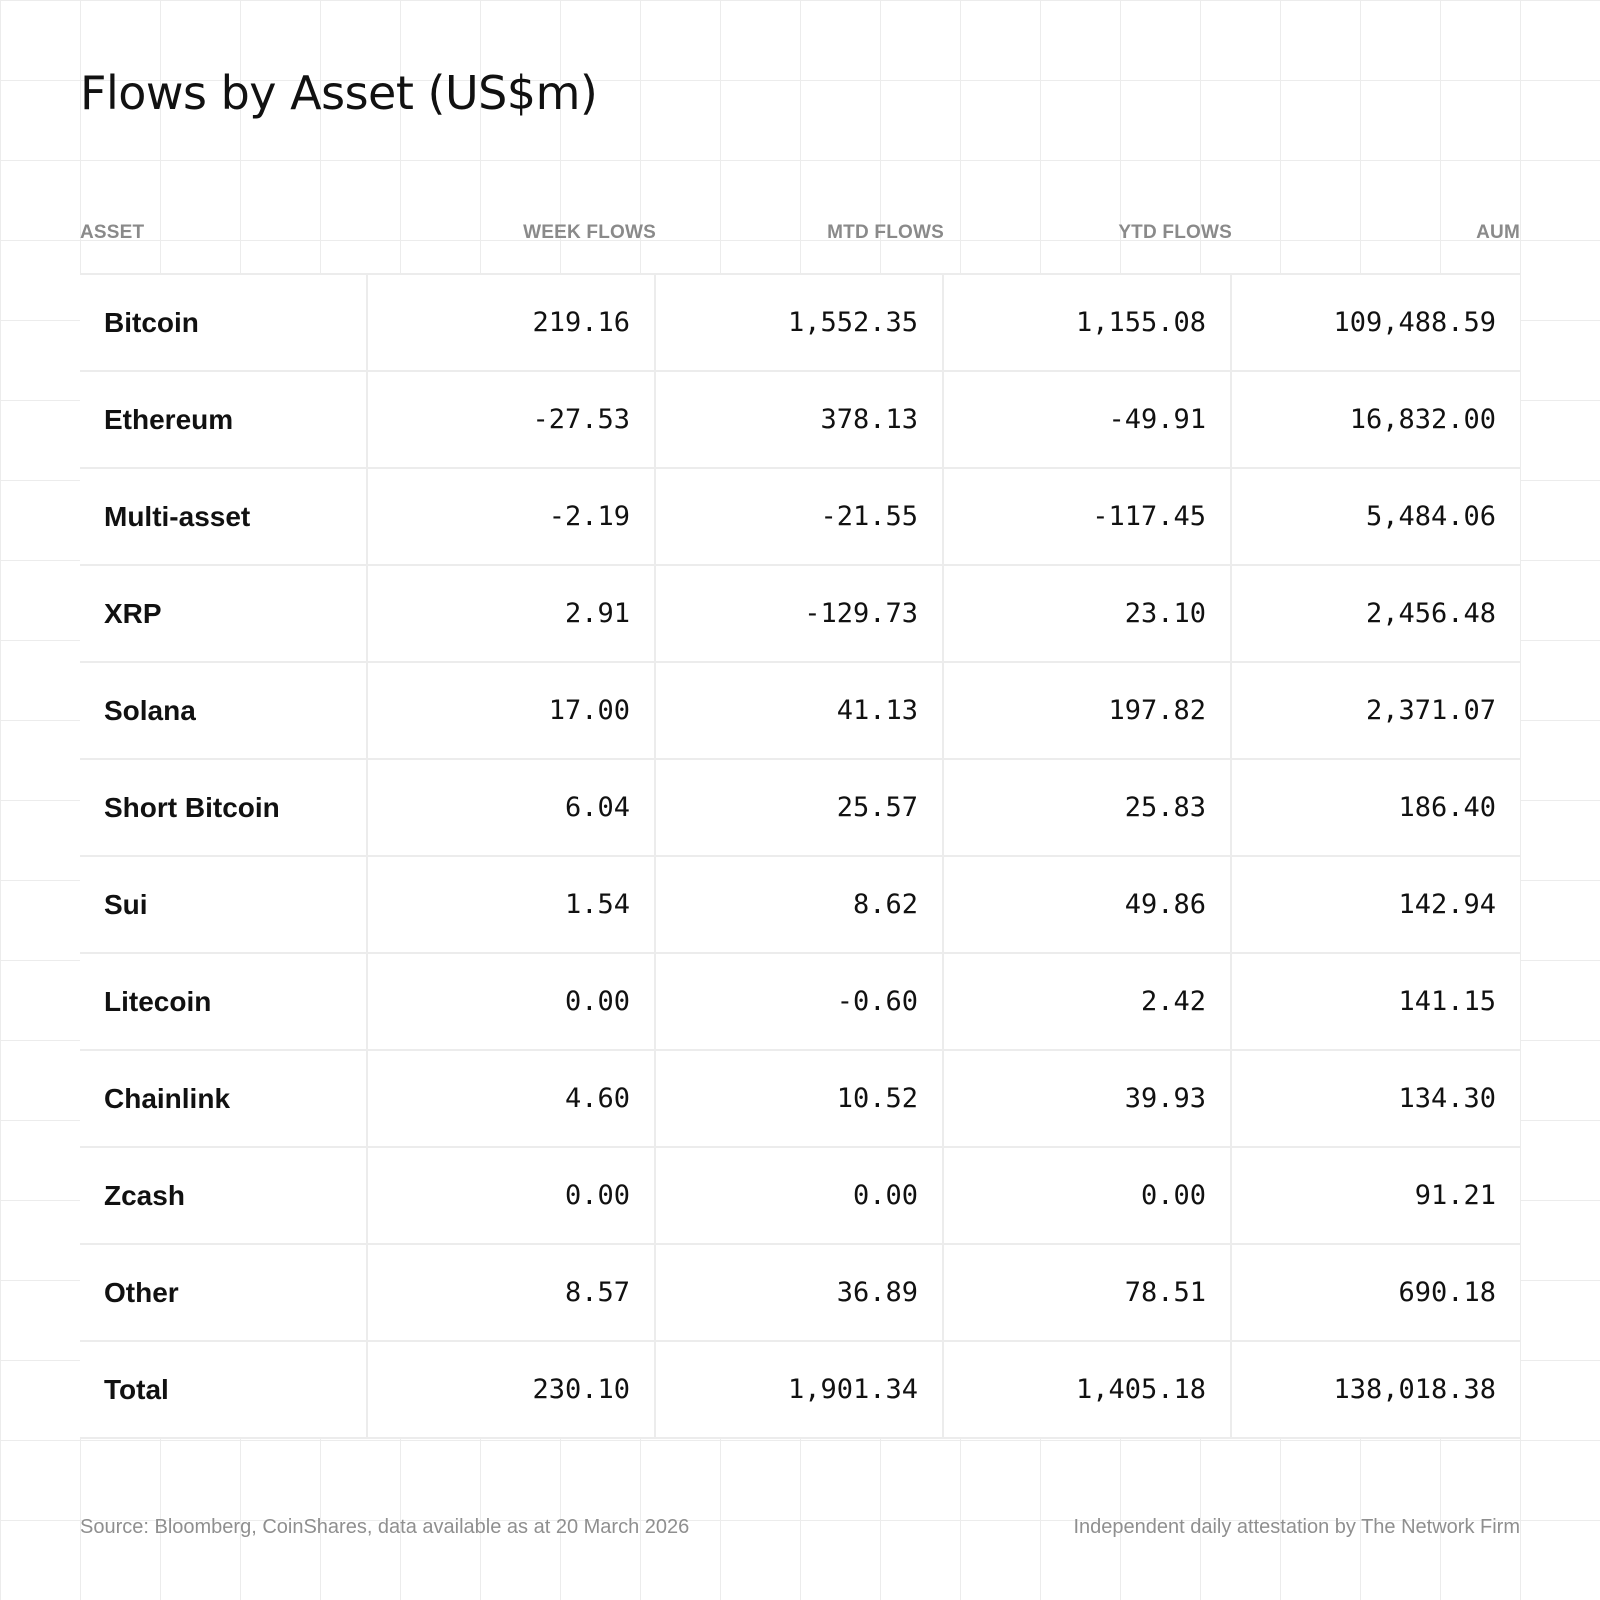  Describe the element at coordinates (1175, 232) in the screenshot. I see `column-header-ytd-flows: YTD FLOWS` at that location.